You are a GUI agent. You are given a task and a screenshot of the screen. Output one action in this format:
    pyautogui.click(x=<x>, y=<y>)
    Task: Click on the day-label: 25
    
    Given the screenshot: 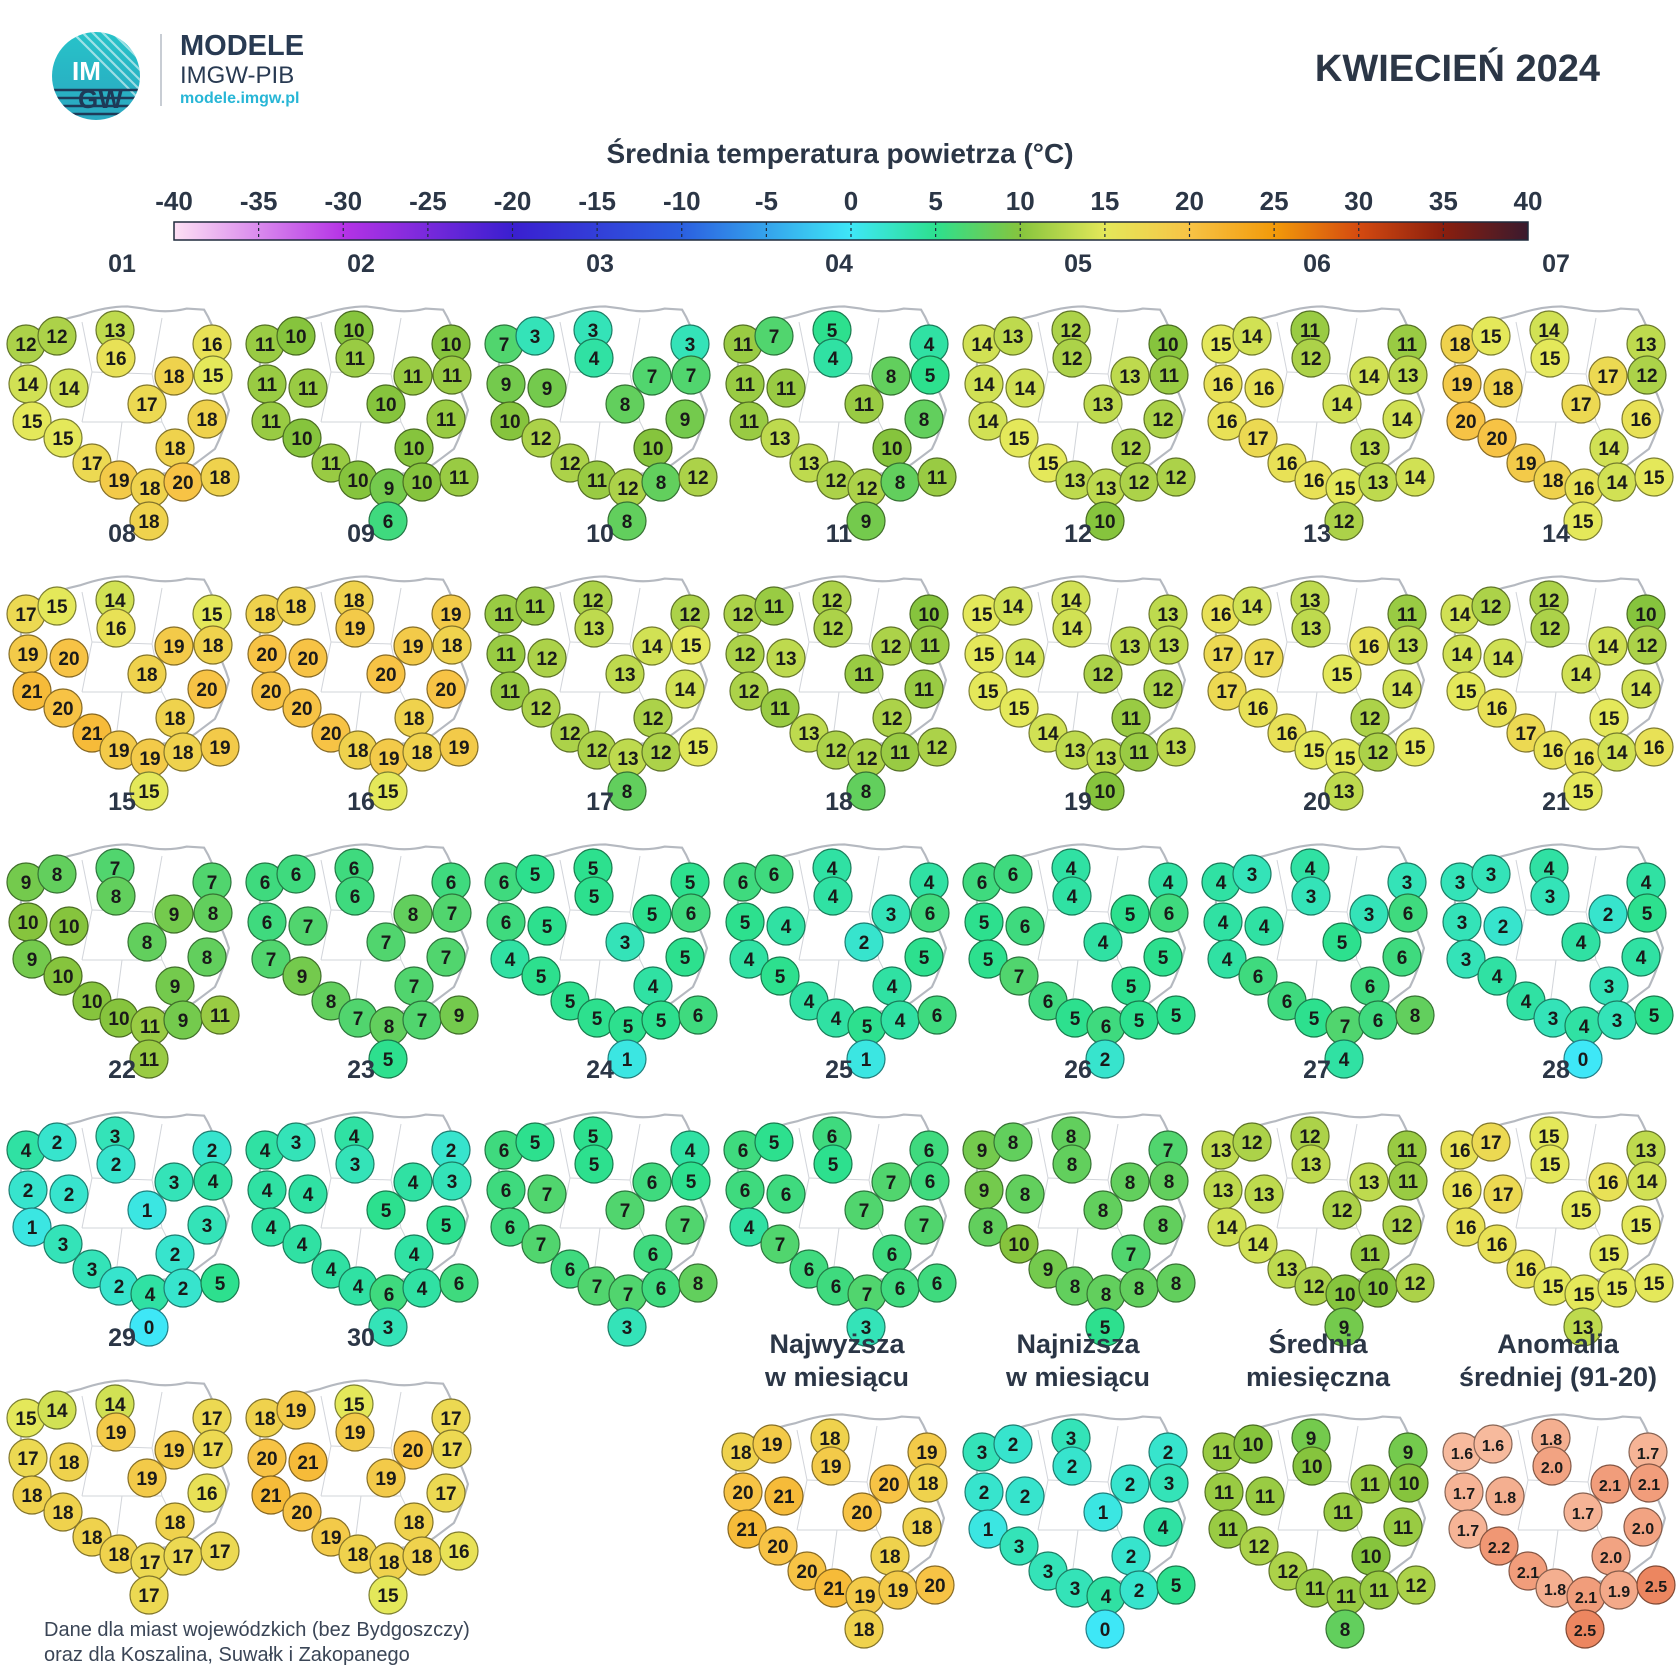 What is the action you would take?
    pyautogui.click(x=839, y=1070)
    